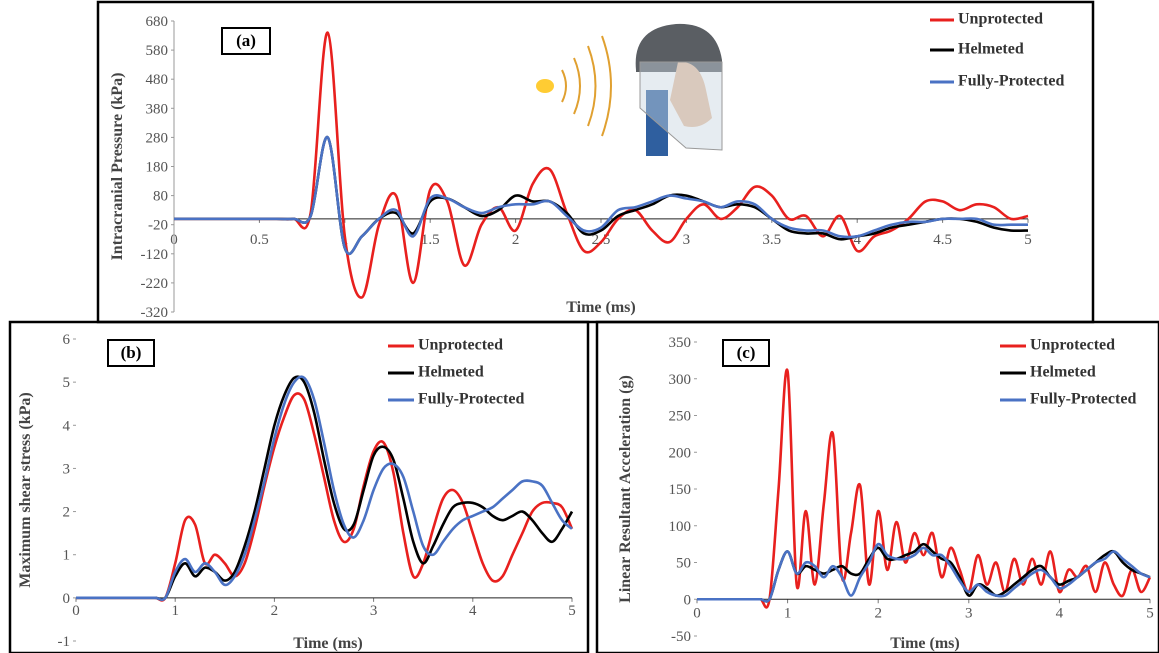 The width and height of the screenshot is (1159, 653). I want to click on y-tick-label: 380, so click(157, 109).